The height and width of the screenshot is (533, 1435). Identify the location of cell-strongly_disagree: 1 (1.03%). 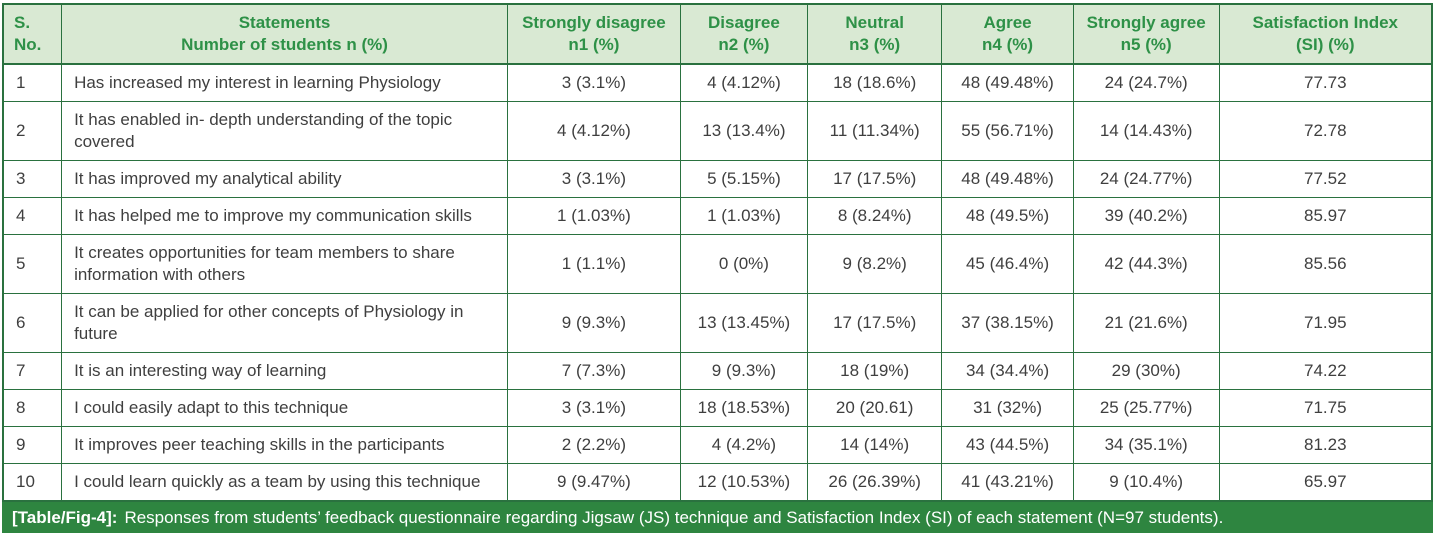
(593, 216).